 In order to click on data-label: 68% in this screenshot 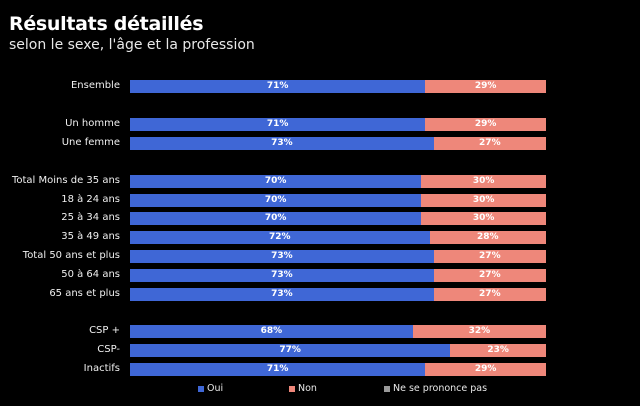, I will do `click(271, 330)`.